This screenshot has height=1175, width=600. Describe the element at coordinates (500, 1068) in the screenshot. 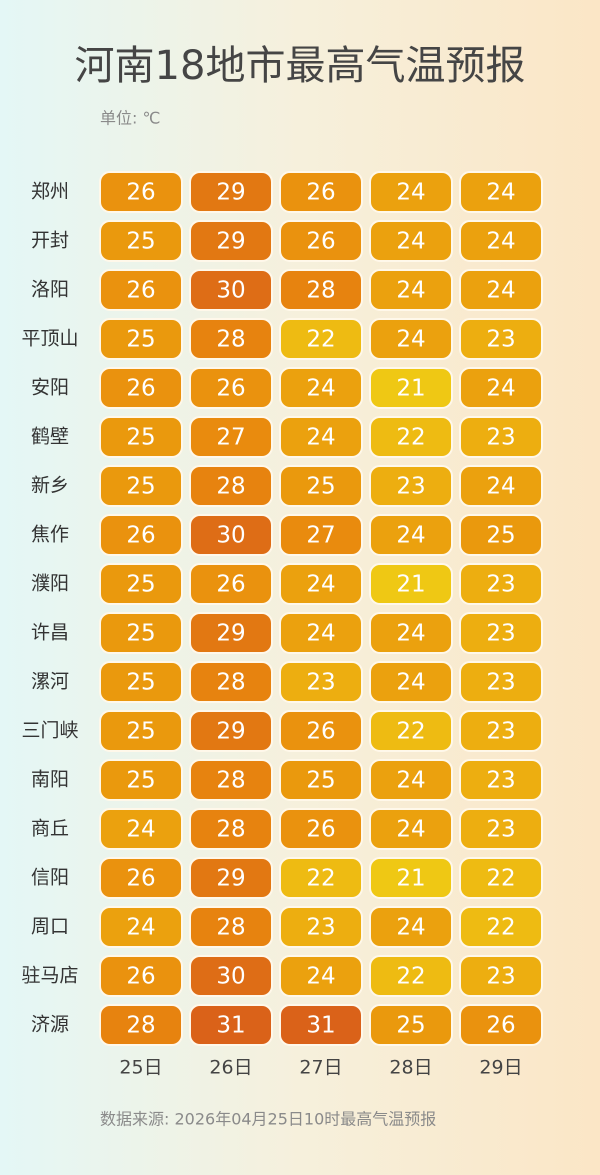

I see `column-label: 29日` at that location.